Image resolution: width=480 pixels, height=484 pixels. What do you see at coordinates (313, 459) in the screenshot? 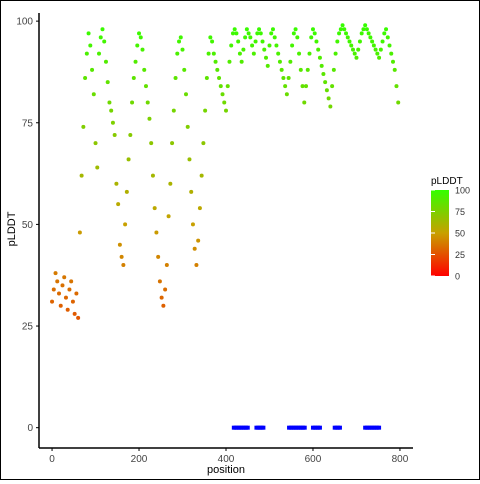
I see `x-tick-label: 600` at bounding box center [313, 459].